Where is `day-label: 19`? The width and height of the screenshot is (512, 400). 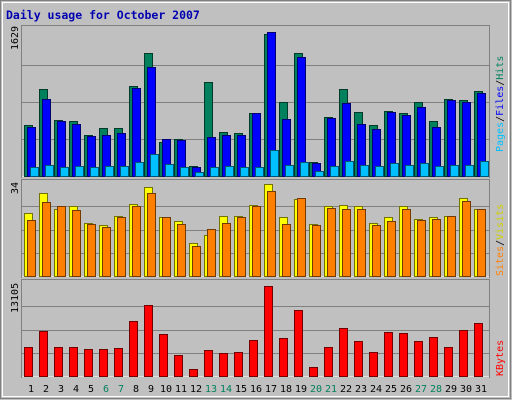
day-label: 19 is located at coordinates (301, 389).